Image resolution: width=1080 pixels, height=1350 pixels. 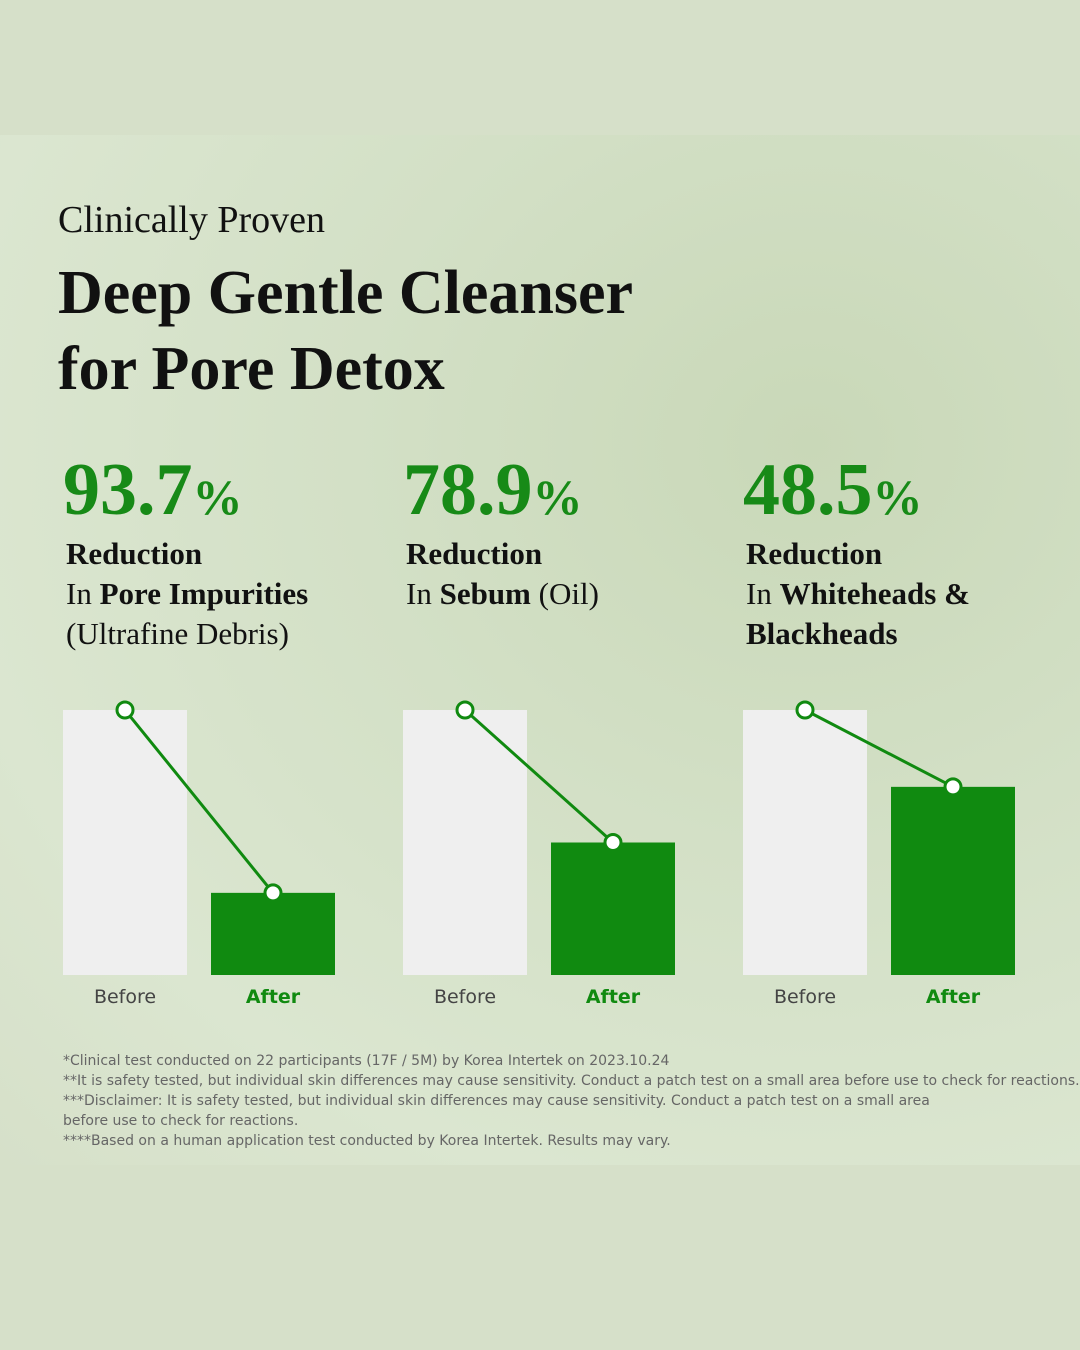 What do you see at coordinates (346, 293) in the screenshot?
I see `title-line: Deep Gentle Cleanser` at bounding box center [346, 293].